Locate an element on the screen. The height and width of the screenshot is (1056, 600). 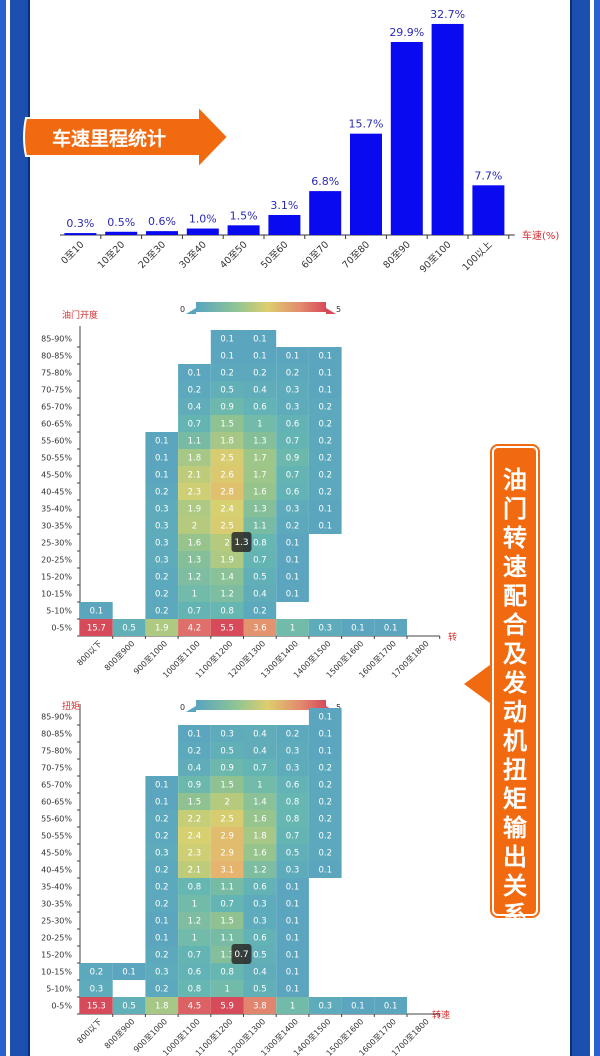
legend-min-handle is located at coordinates (191, 709).